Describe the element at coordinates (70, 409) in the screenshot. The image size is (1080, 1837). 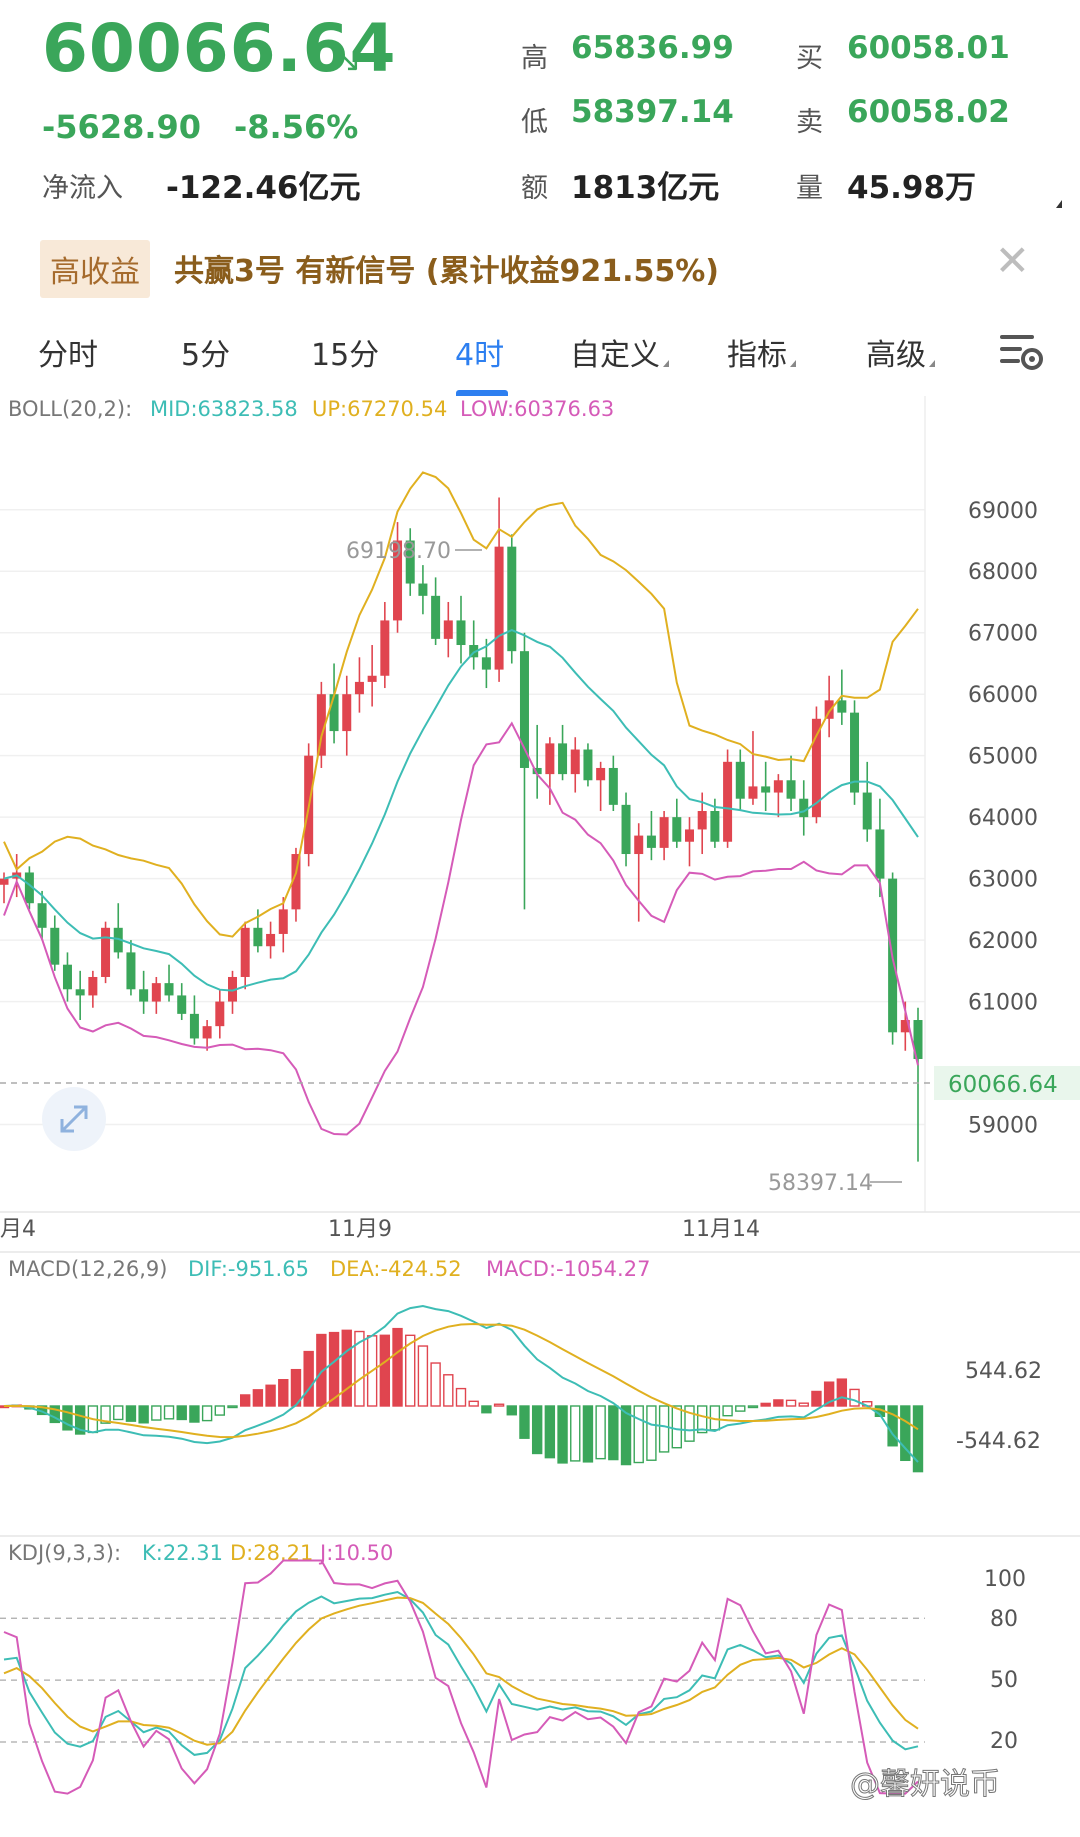
I see `boll-legend-label: BOLL(20,2):` at that location.